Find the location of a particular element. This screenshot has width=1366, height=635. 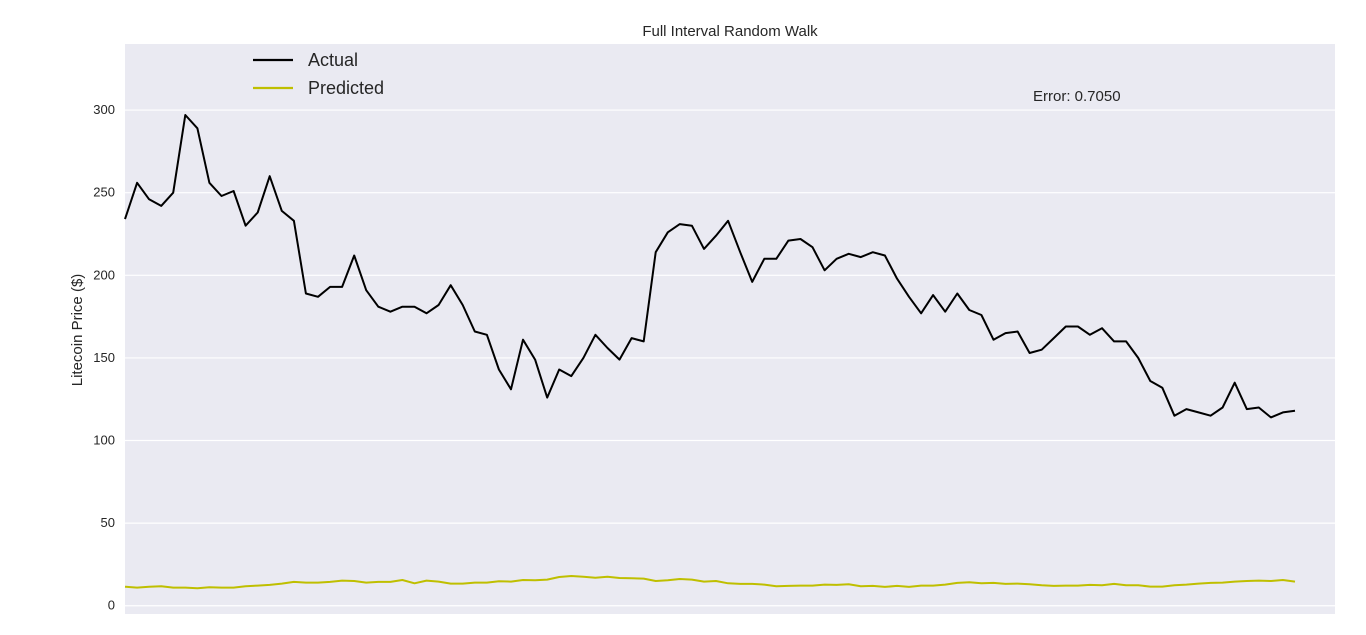

y-tick-label: 100 is located at coordinates (104, 440).